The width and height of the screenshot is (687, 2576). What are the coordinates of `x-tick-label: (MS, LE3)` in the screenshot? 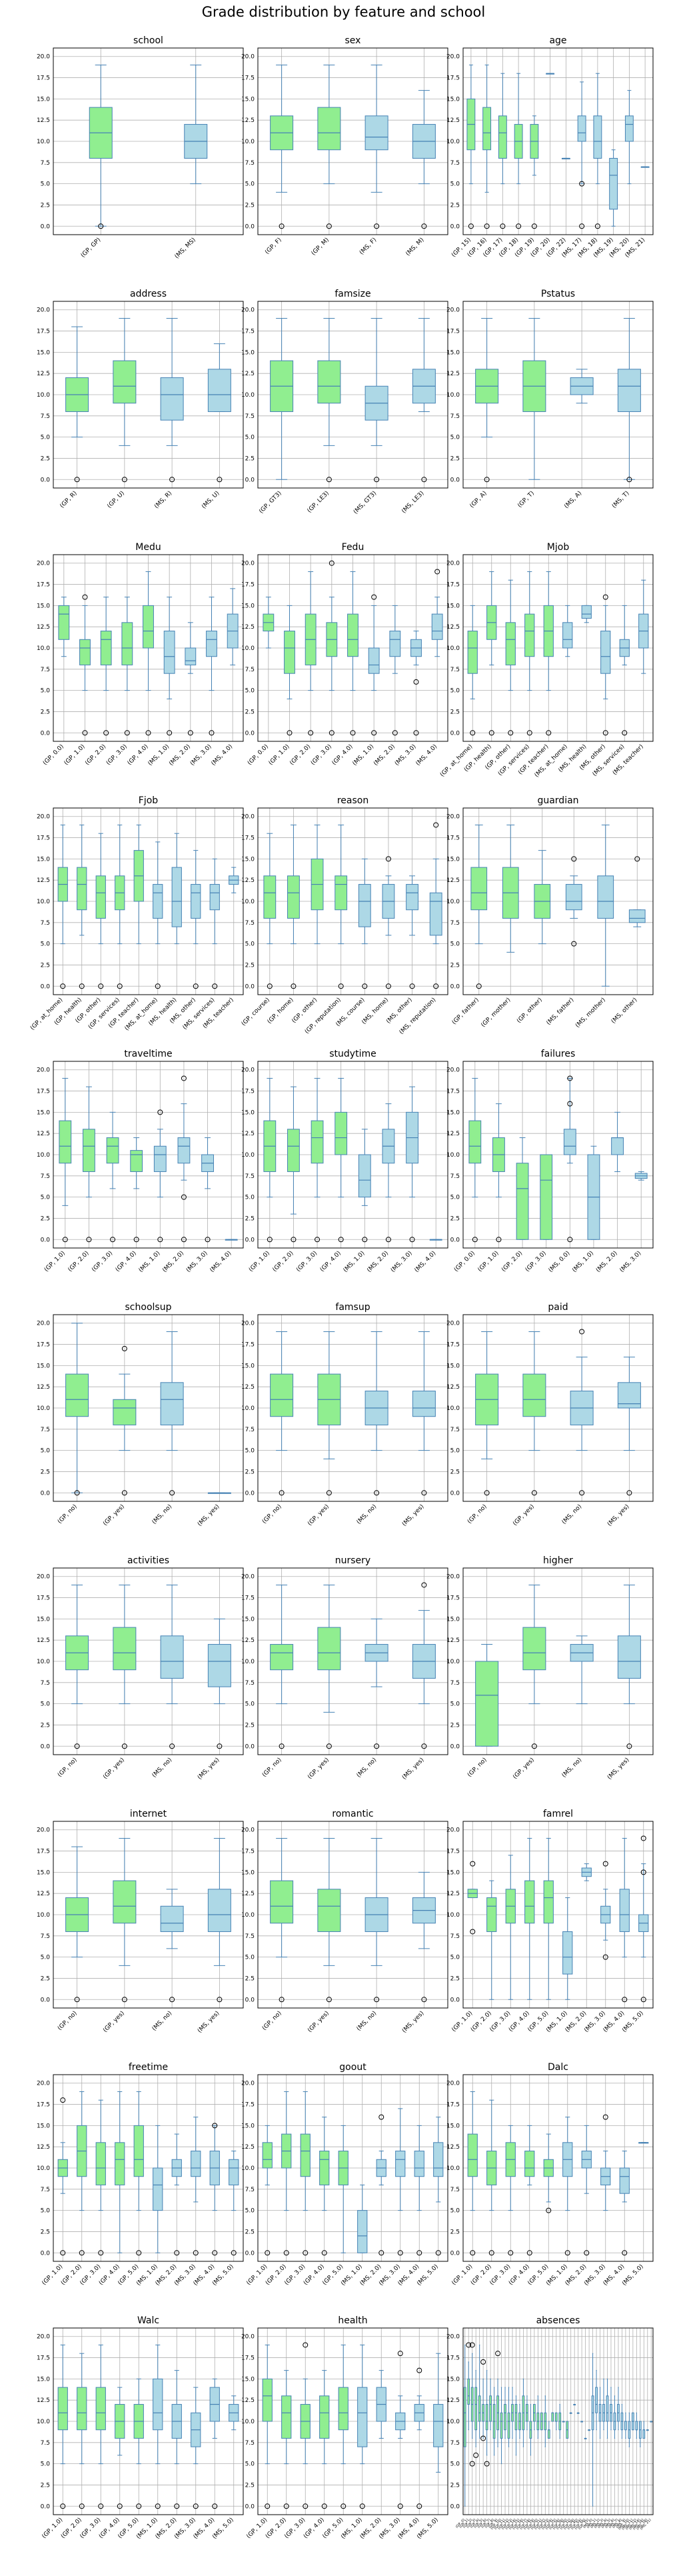 It's located at (412, 502).